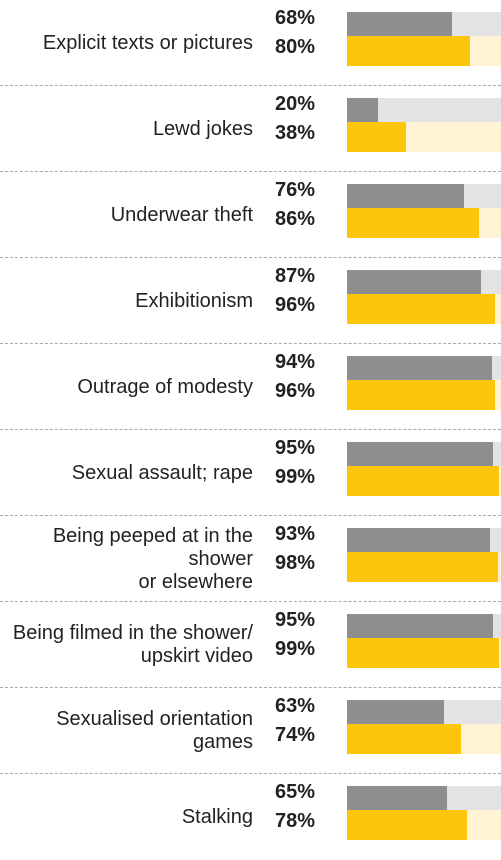  What do you see at coordinates (217, 816) in the screenshot?
I see `category-label: Stalking` at bounding box center [217, 816].